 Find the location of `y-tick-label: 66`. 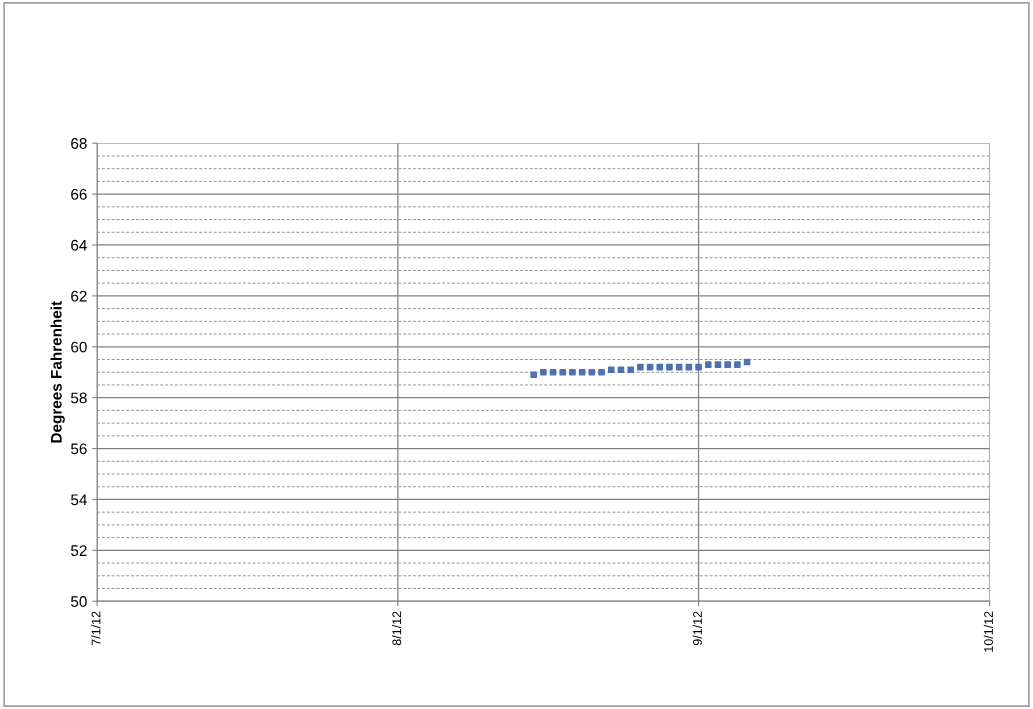

y-tick-label: 66 is located at coordinates (79, 194).